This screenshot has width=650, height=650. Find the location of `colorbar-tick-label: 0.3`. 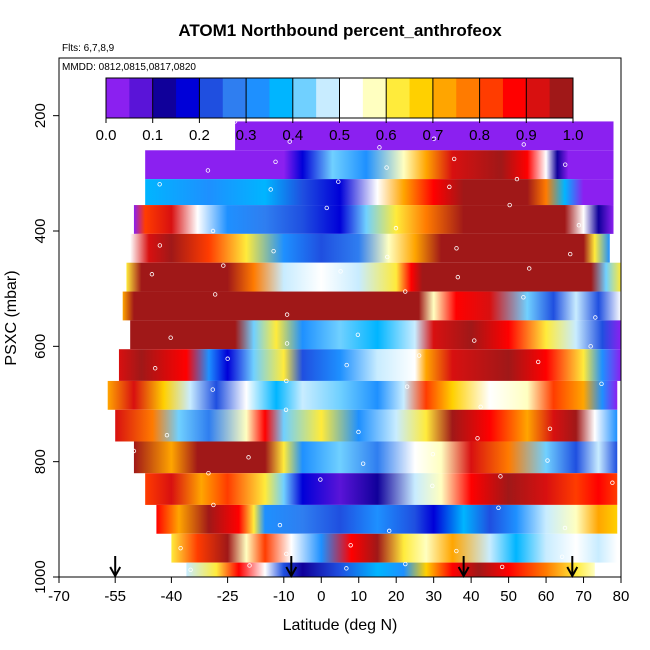

colorbar-tick-label: 0.3 is located at coordinates (246, 135).